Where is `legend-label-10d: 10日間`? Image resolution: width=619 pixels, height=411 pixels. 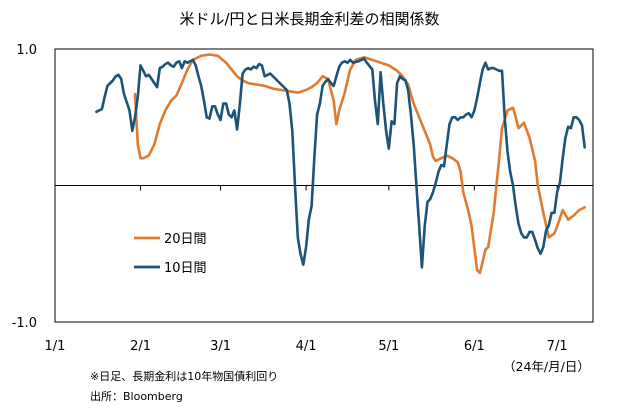
legend-label-10d: 10日間 is located at coordinates (185, 268).